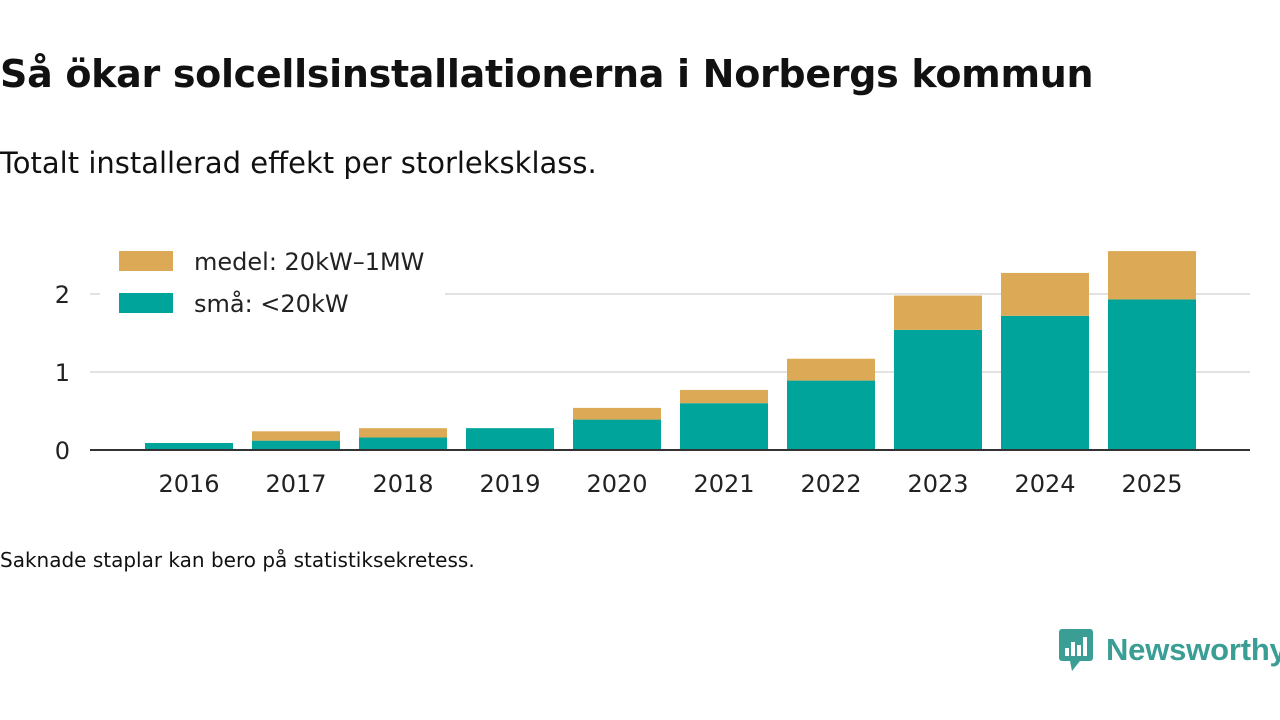 The width and height of the screenshot is (1280, 720). What do you see at coordinates (295, 484) in the screenshot?
I see `x-tick-label-2017: 2017` at bounding box center [295, 484].